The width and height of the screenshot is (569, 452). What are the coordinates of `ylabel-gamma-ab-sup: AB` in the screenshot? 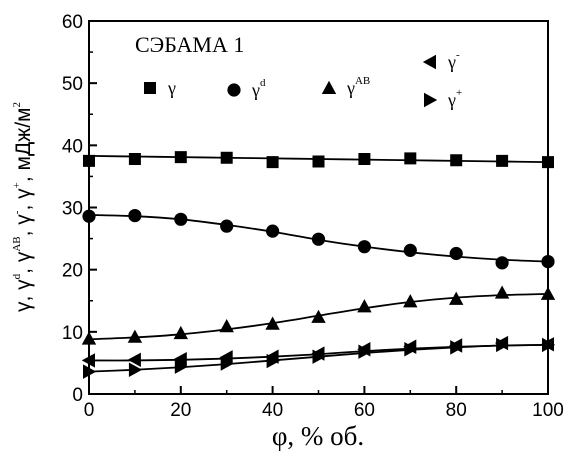 It's located at (17, 243).